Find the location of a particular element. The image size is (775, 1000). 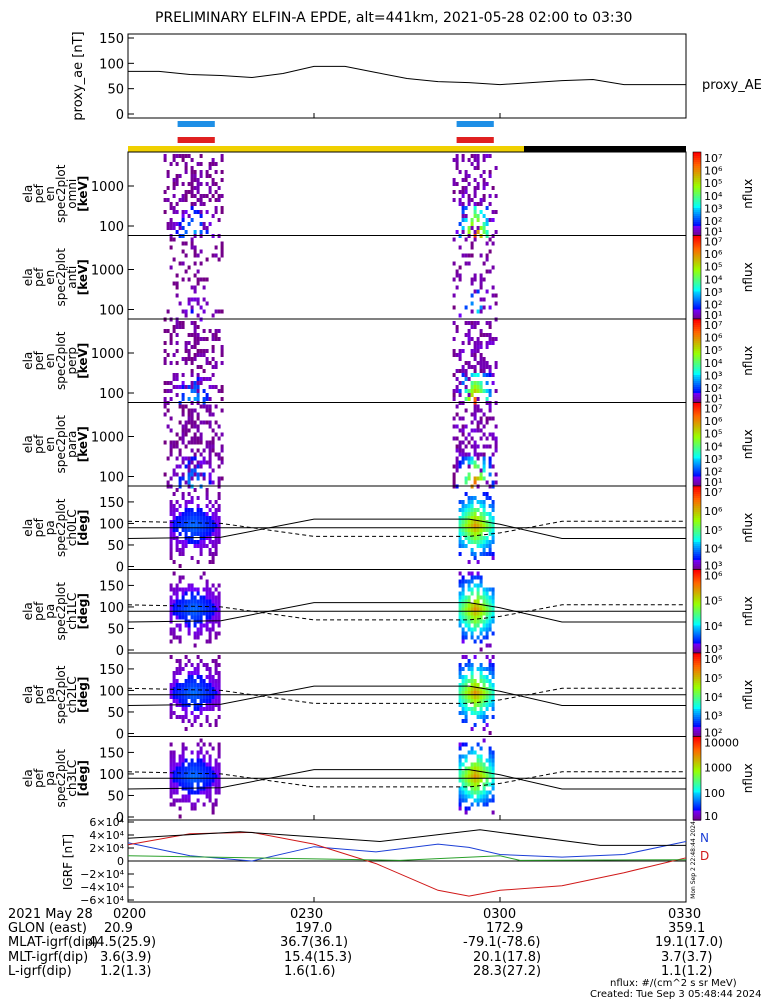

footer-value: 1.2(1.3) is located at coordinates (126, 971).